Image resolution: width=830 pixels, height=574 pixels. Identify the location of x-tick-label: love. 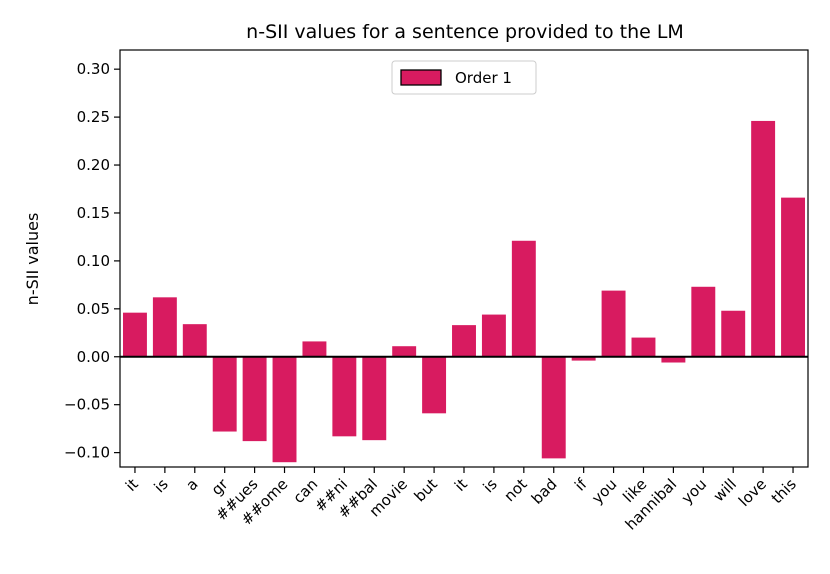
(752, 492).